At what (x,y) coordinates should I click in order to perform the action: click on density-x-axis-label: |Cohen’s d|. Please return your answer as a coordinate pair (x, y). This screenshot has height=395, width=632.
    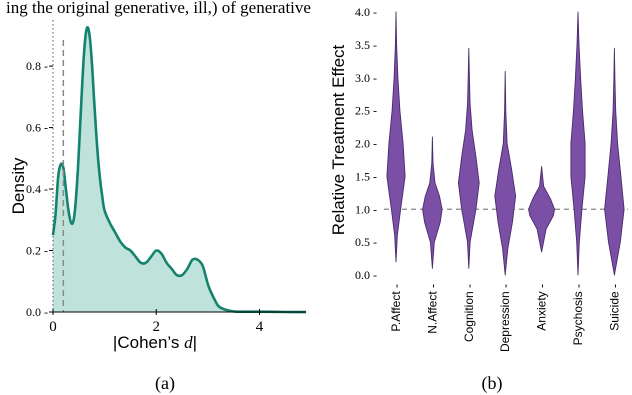
    Looking at the image, I should click on (155, 342).